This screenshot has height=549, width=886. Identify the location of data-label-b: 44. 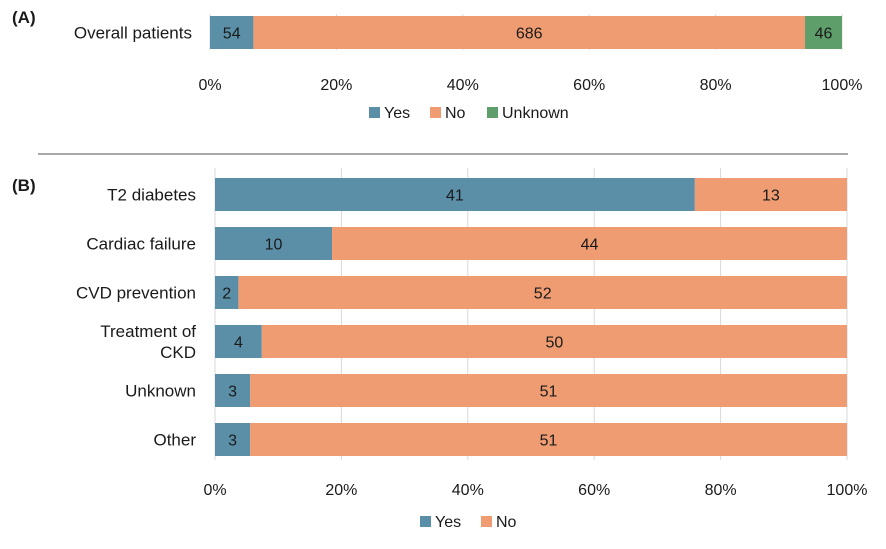
(590, 245).